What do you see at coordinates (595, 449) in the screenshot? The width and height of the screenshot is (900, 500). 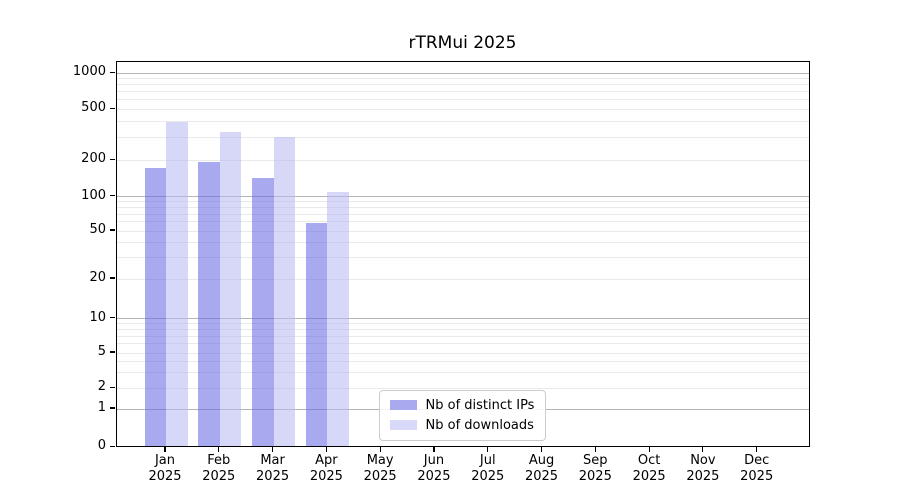 I see `x-tick-mark-sep` at bounding box center [595, 449].